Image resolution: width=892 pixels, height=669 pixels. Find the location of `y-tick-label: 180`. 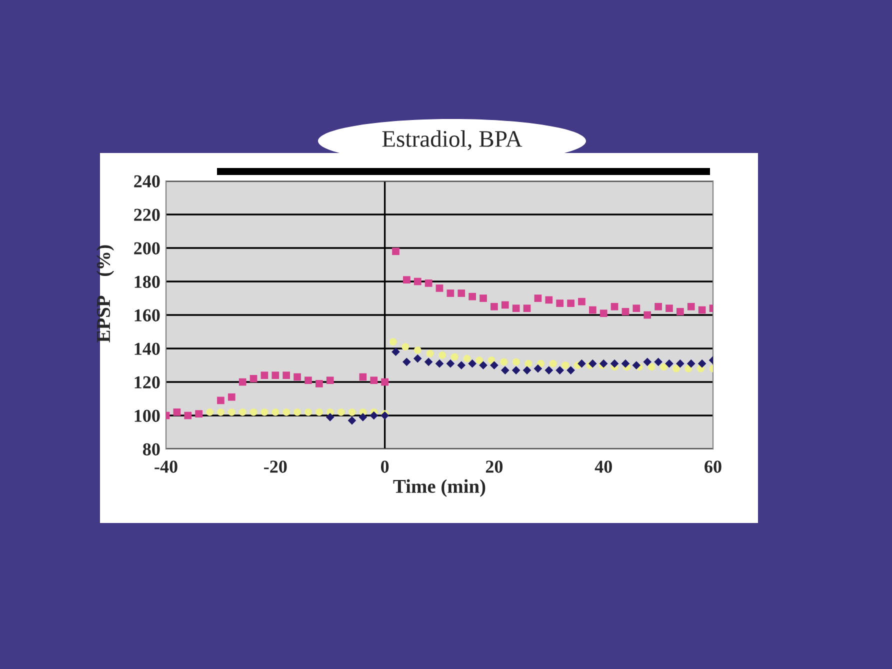

y-tick-label: 180 is located at coordinates (147, 282).